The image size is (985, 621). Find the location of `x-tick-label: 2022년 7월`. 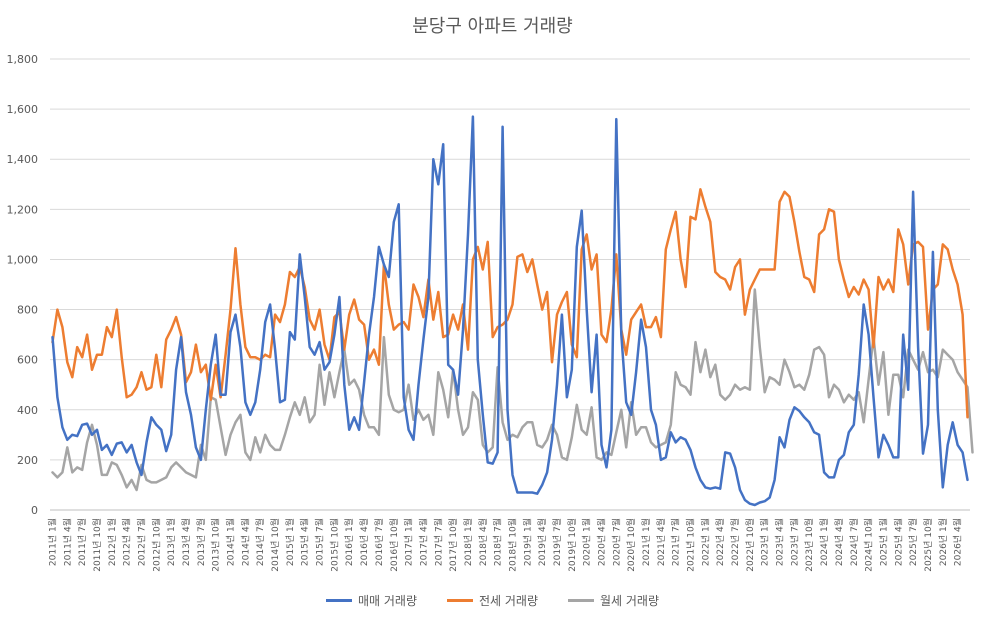

x-tick-label: 2022년 7월 is located at coordinates (735, 542).